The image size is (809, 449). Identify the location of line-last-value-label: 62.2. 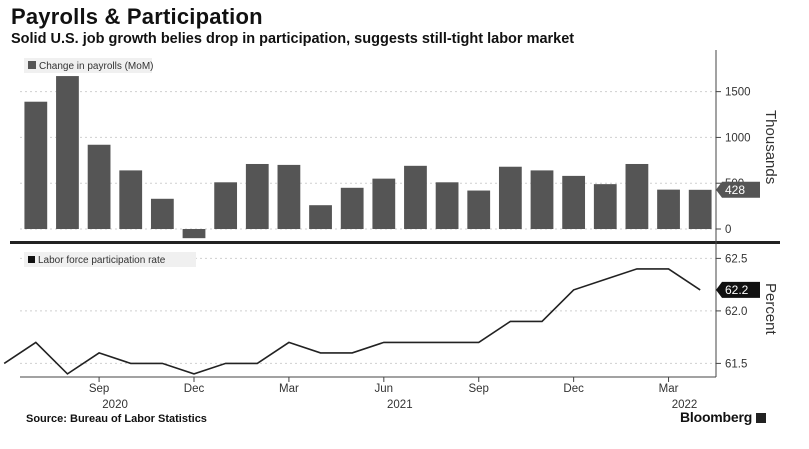
(737, 290).